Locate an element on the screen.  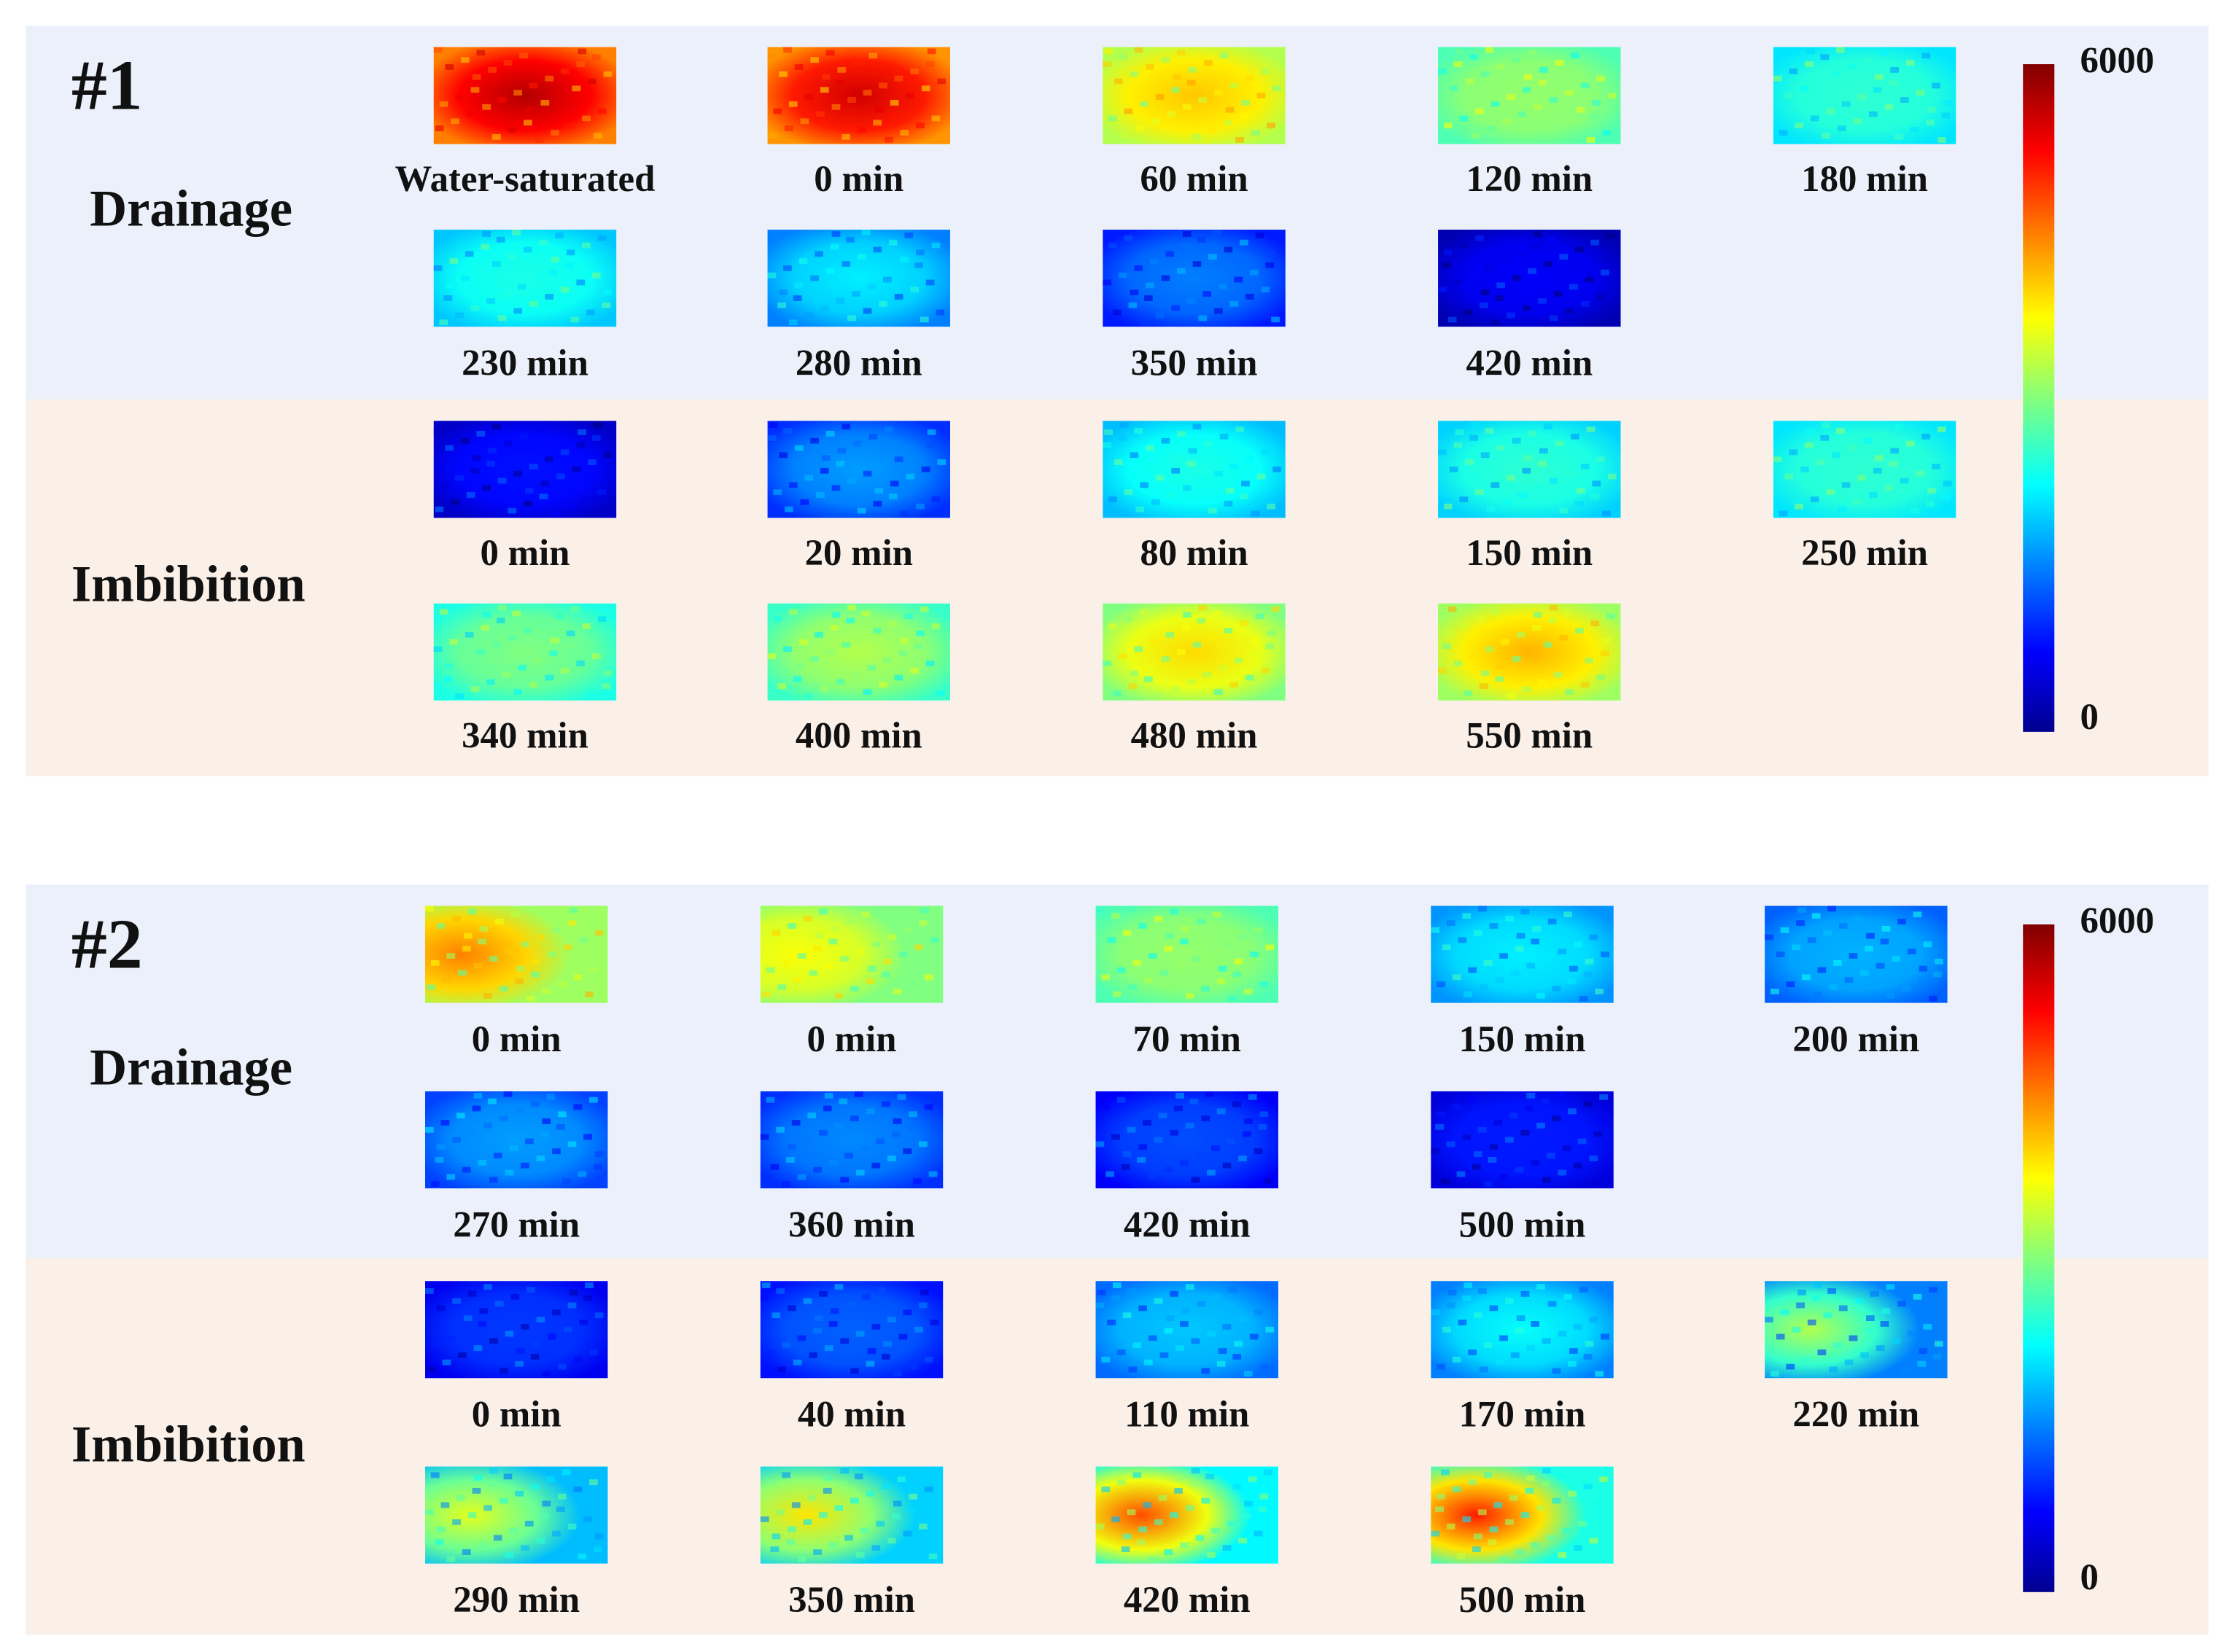
image-caption: 350 min is located at coordinates (851, 1600).